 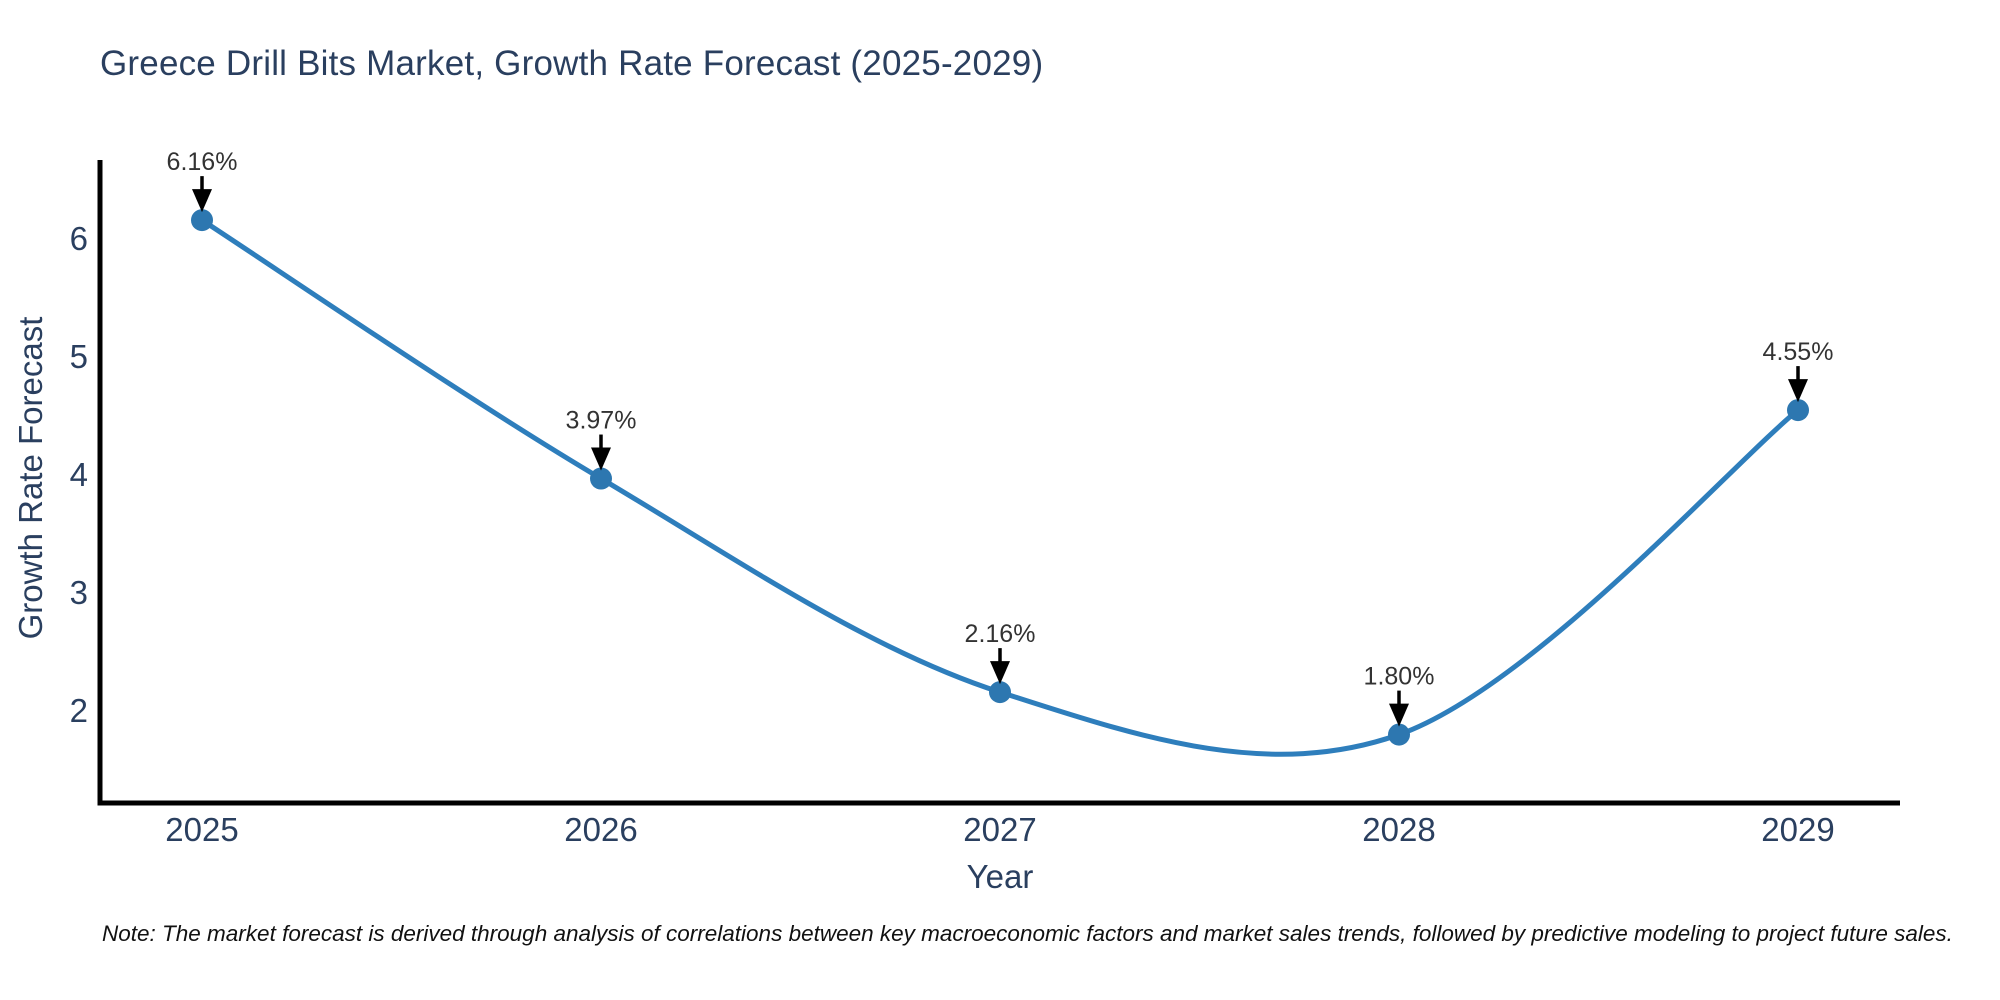 What do you see at coordinates (600, 829) in the screenshot?
I see `x-tick-label: 2026` at bounding box center [600, 829].